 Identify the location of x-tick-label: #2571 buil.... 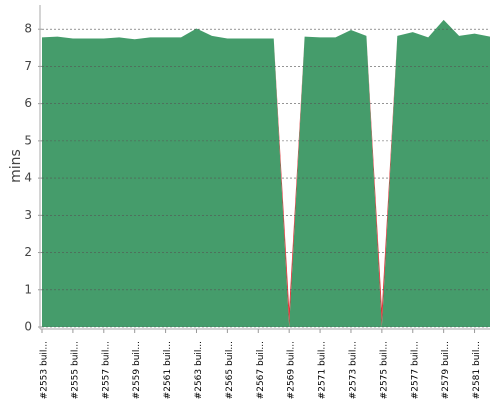
(323, 370).